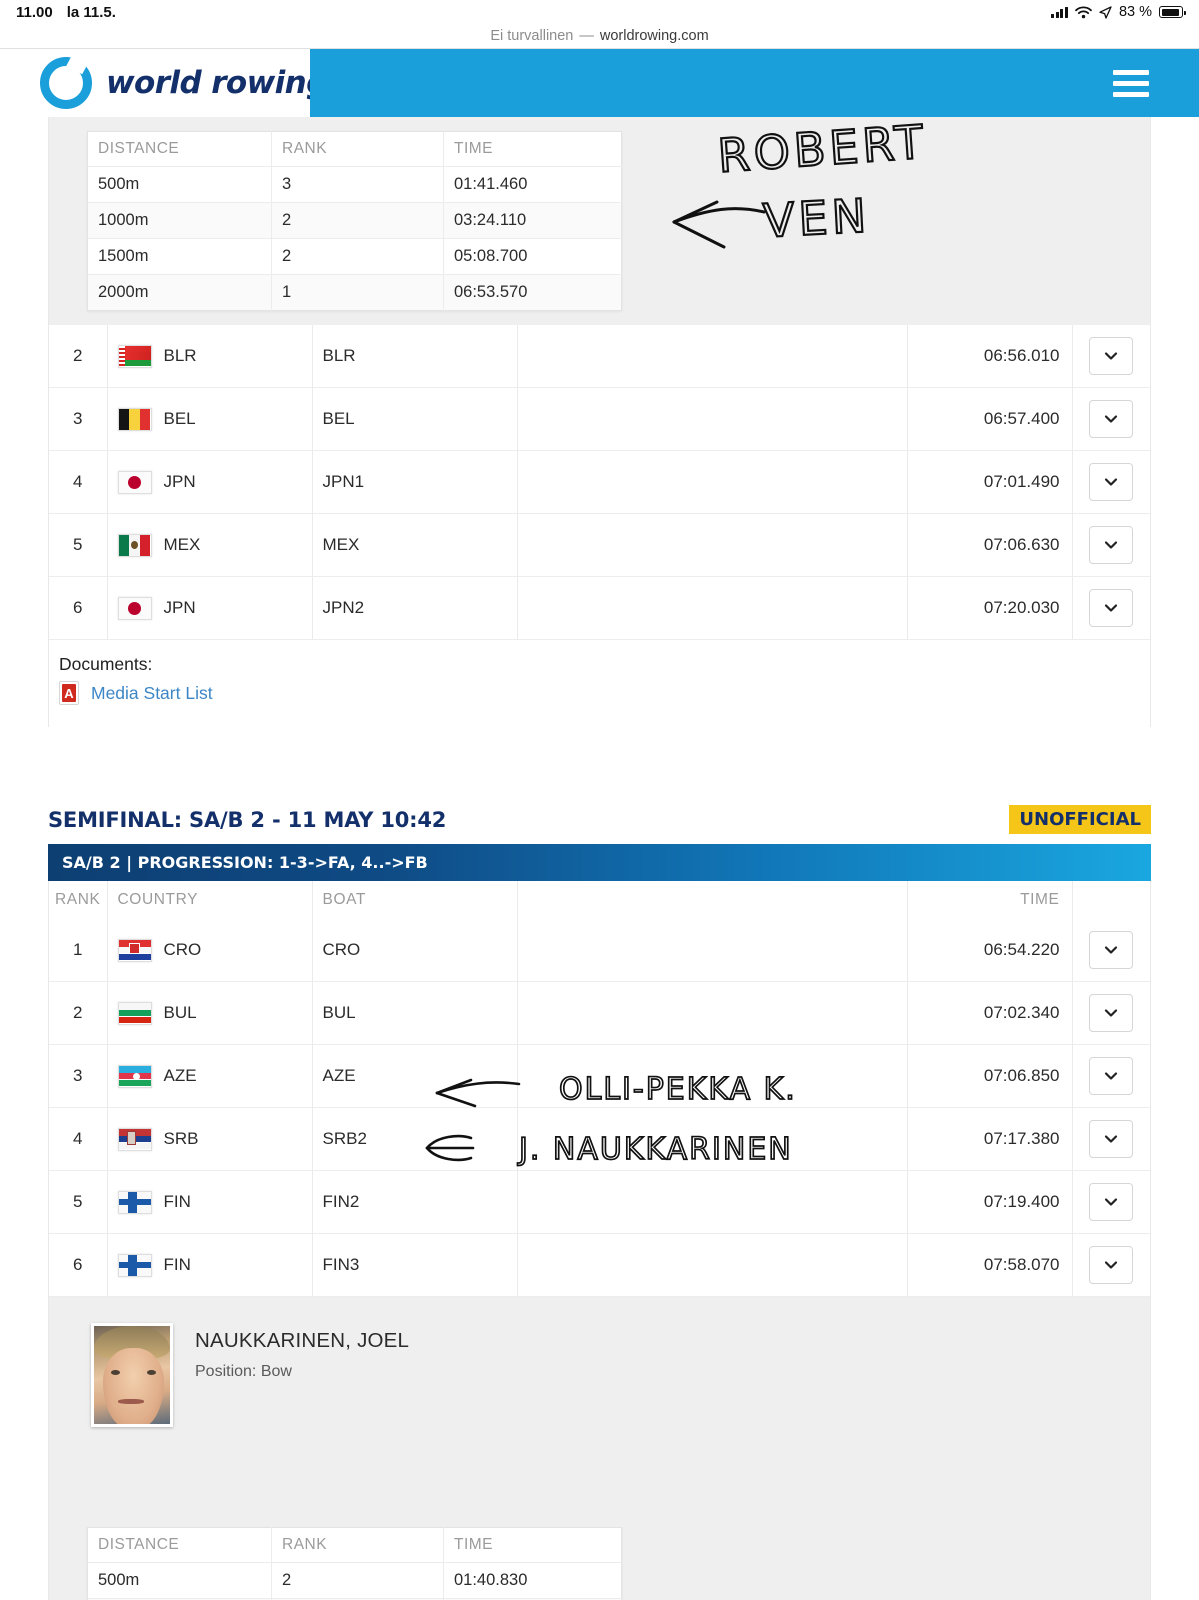 The height and width of the screenshot is (1600, 1199). What do you see at coordinates (106, 664) in the screenshot?
I see `documents-label: Documents:` at bounding box center [106, 664].